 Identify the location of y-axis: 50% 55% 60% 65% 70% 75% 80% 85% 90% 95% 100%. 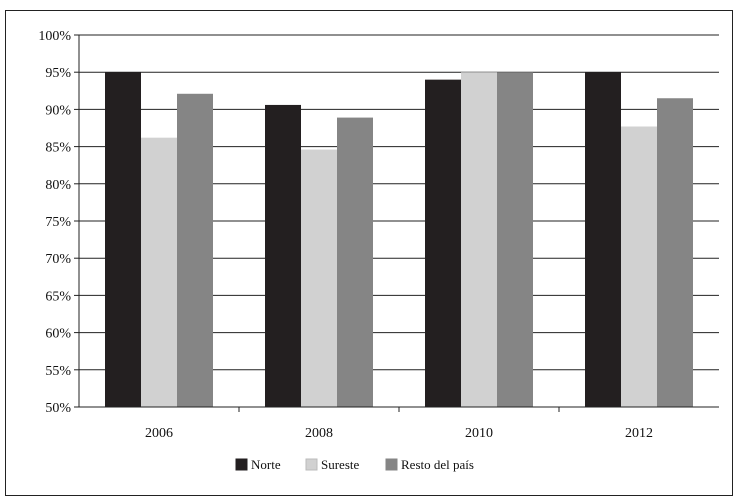
(59, 222).